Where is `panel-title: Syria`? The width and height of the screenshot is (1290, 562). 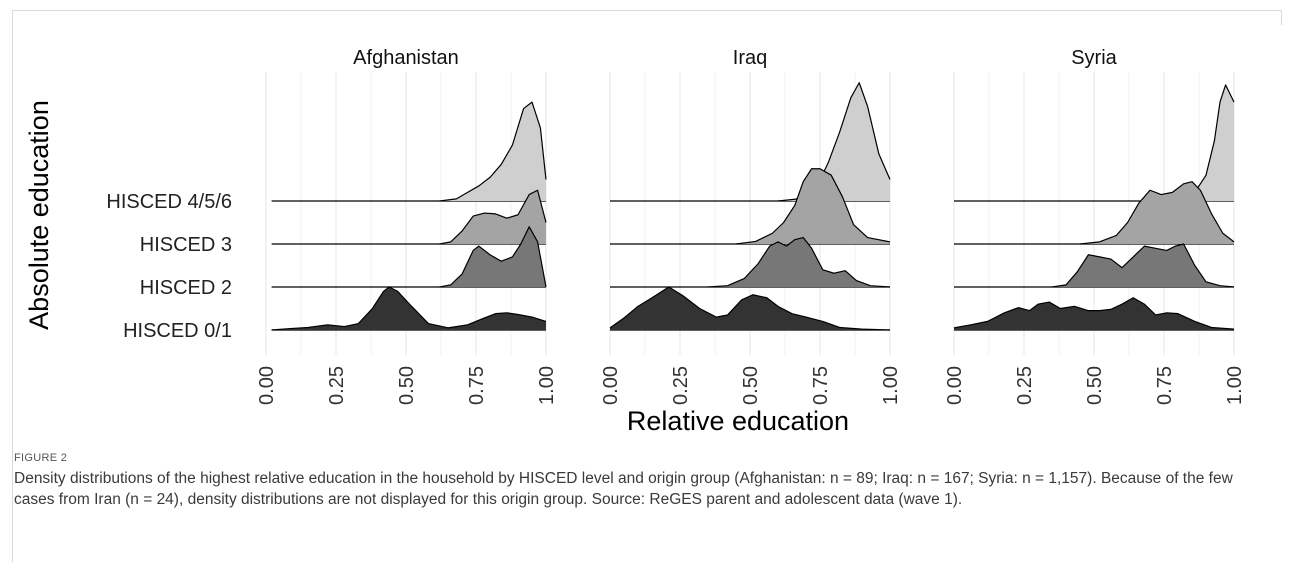 panel-title: Syria is located at coordinates (1094, 58).